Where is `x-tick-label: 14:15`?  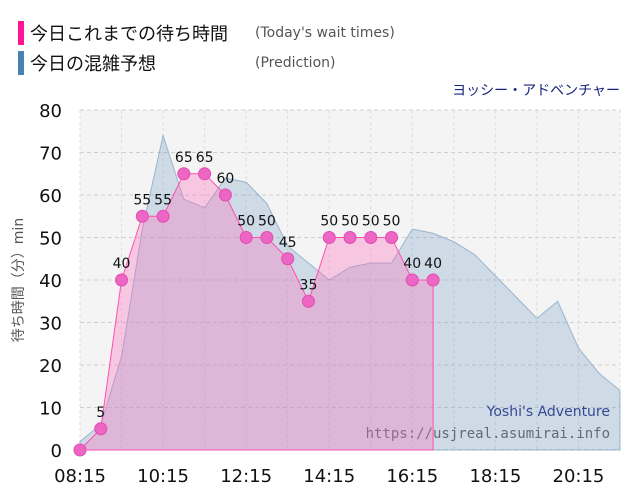 x-tick-label: 14:15 is located at coordinates (329, 476).